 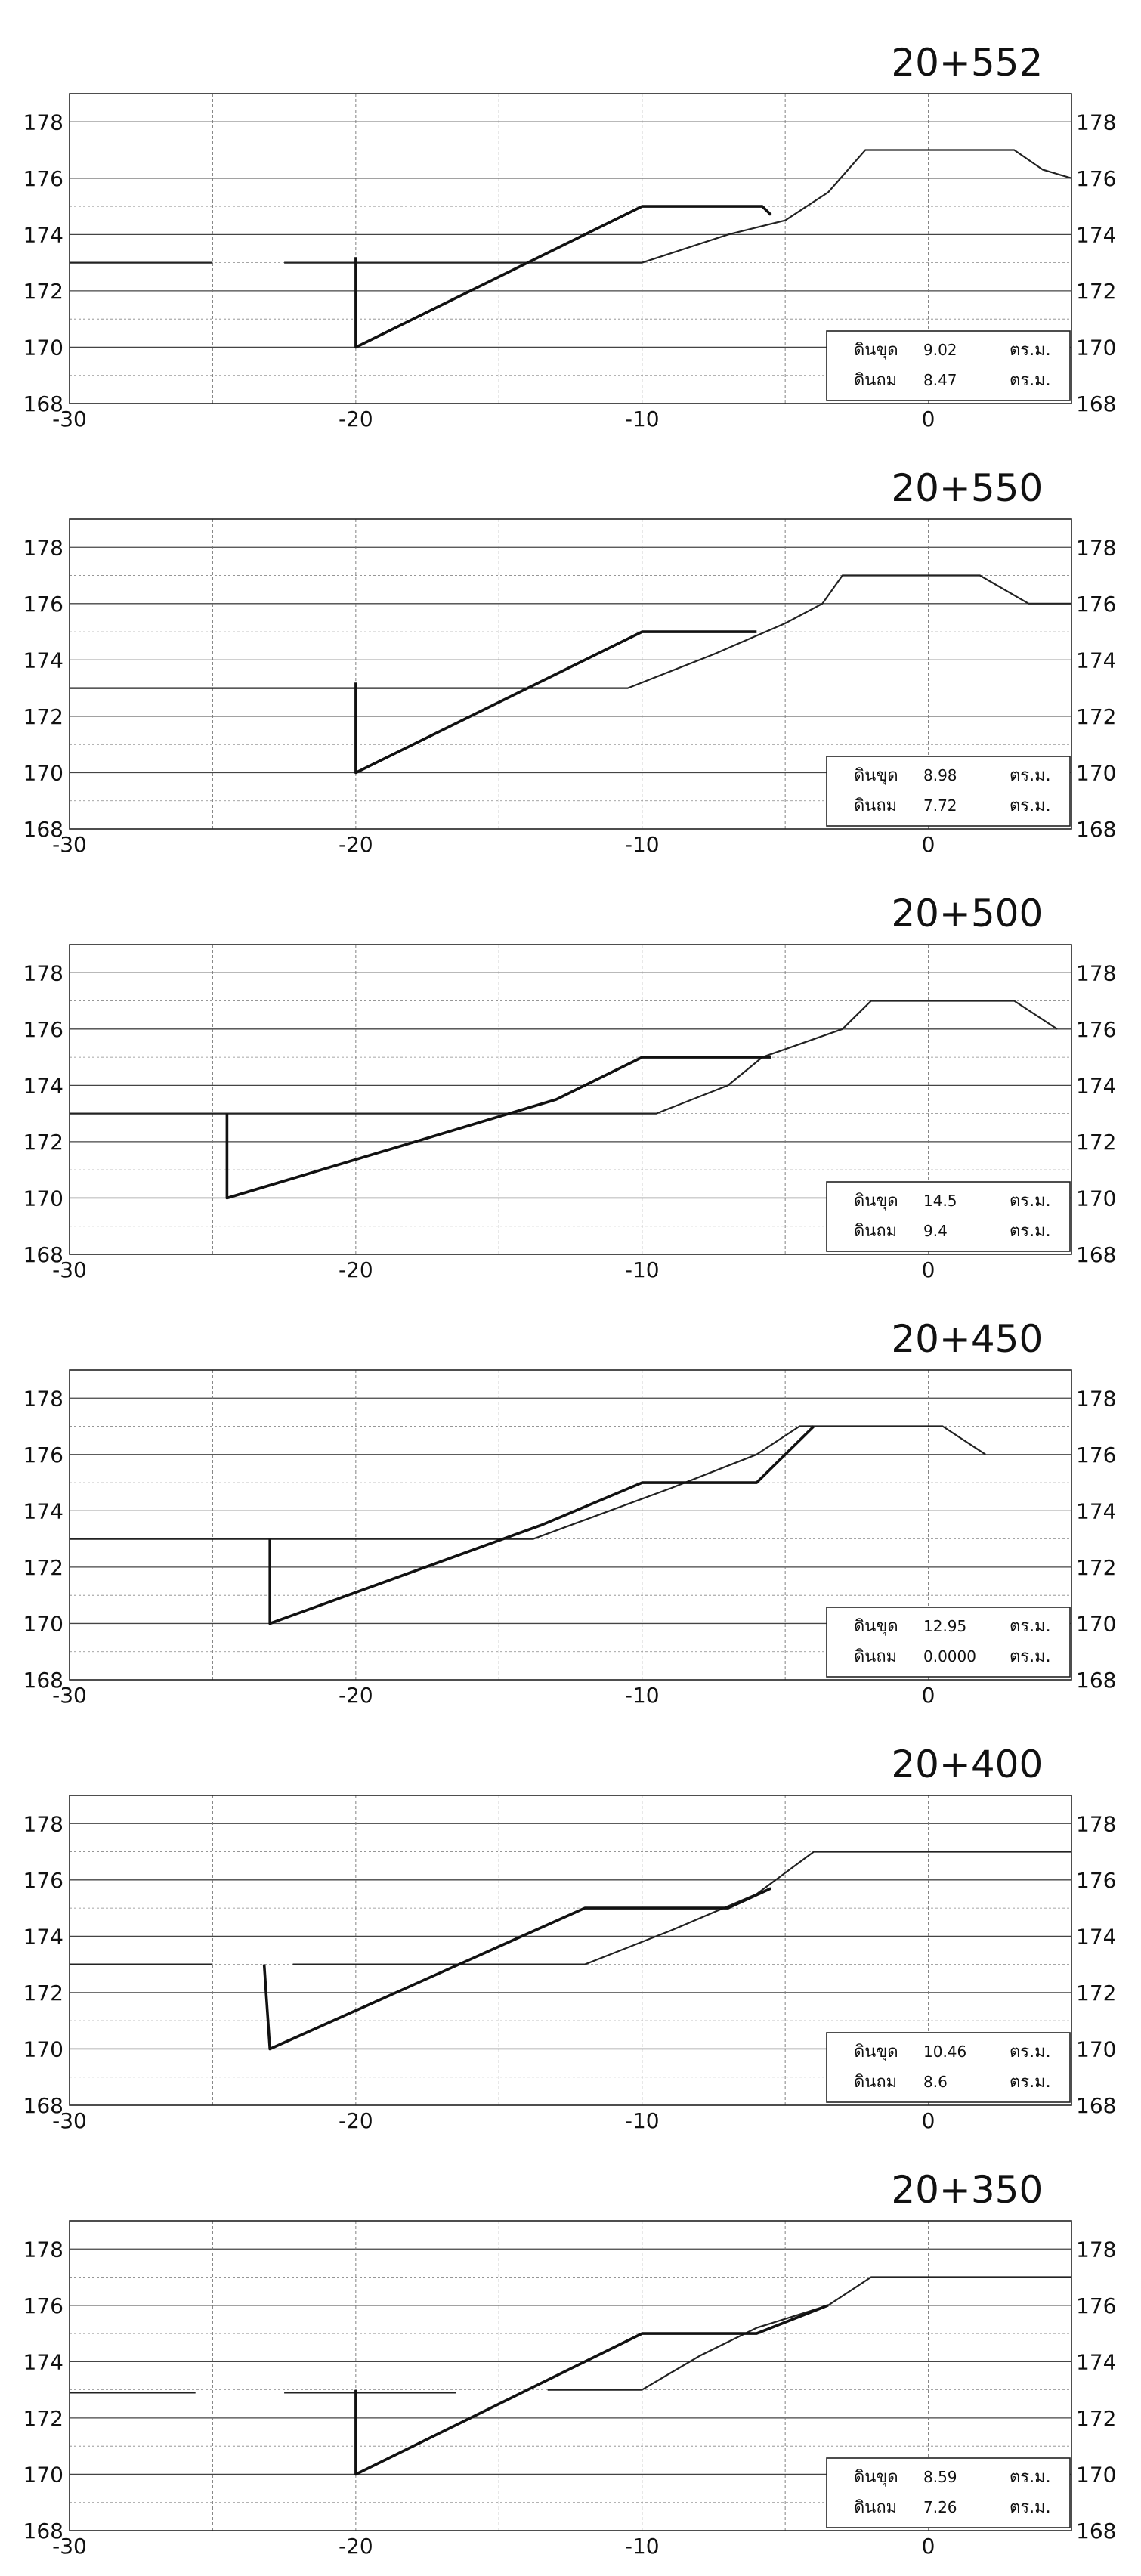 What do you see at coordinates (967, 2190) in the screenshot?
I see `station-title: 20+350` at bounding box center [967, 2190].